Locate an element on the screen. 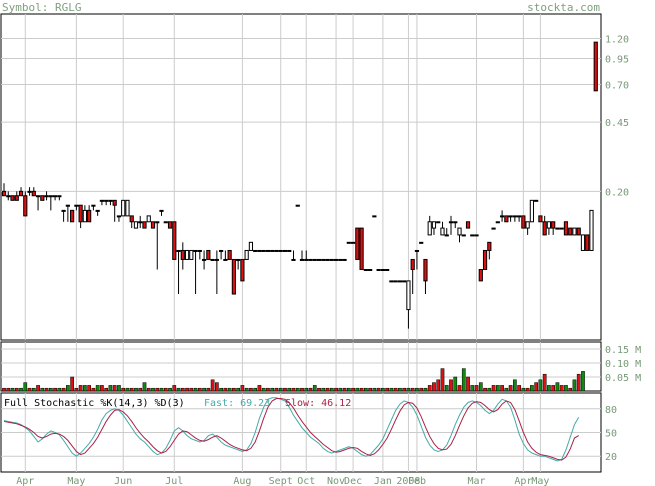 The image size is (655, 486). x-tick-label: Jan is located at coordinates (383, 481).